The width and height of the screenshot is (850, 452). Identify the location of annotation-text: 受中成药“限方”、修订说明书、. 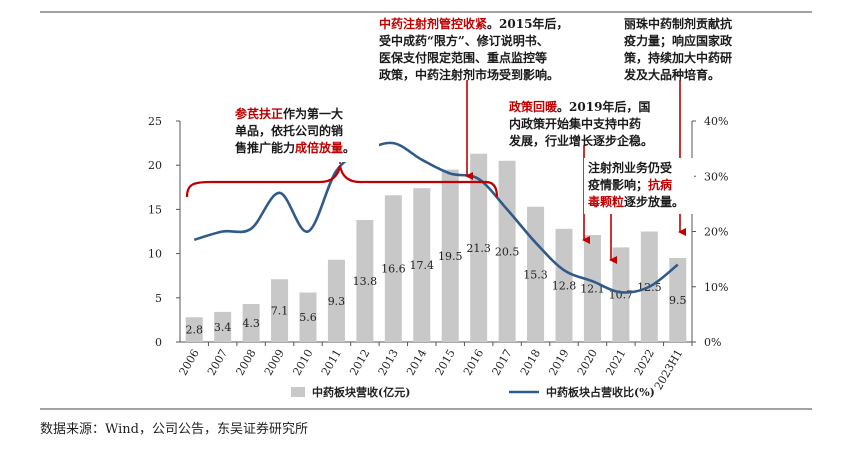
(464, 40).